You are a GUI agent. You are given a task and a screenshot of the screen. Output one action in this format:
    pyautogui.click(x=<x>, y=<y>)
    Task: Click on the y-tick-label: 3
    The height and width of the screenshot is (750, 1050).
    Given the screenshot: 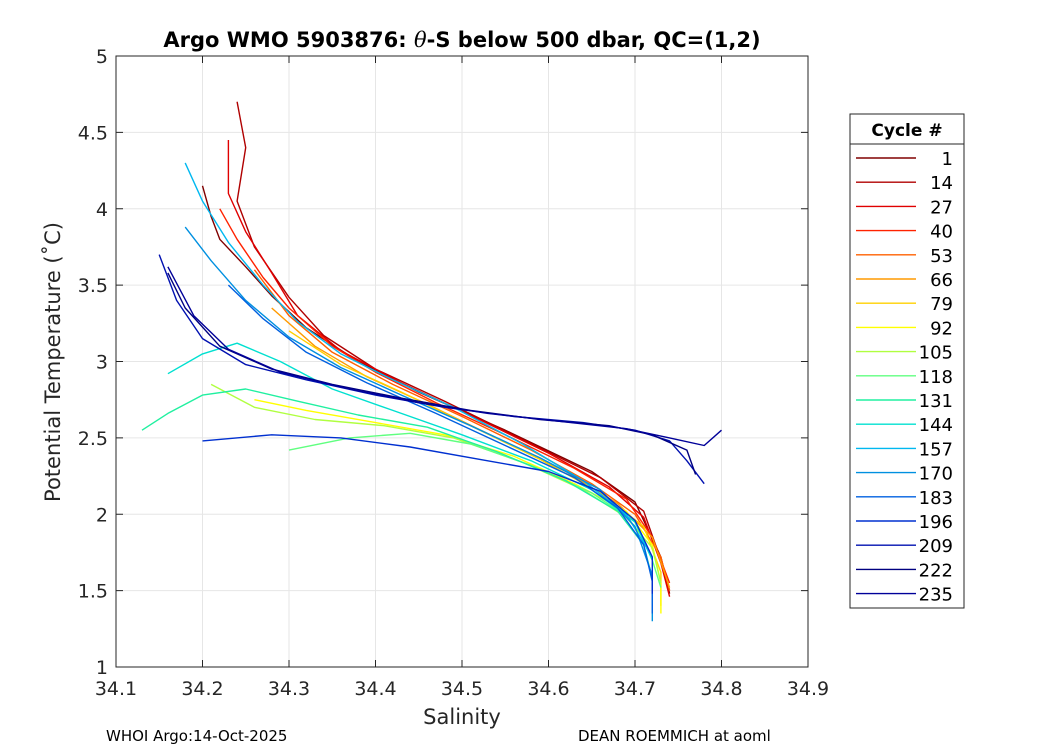 What is the action you would take?
    pyautogui.click(x=102, y=363)
    